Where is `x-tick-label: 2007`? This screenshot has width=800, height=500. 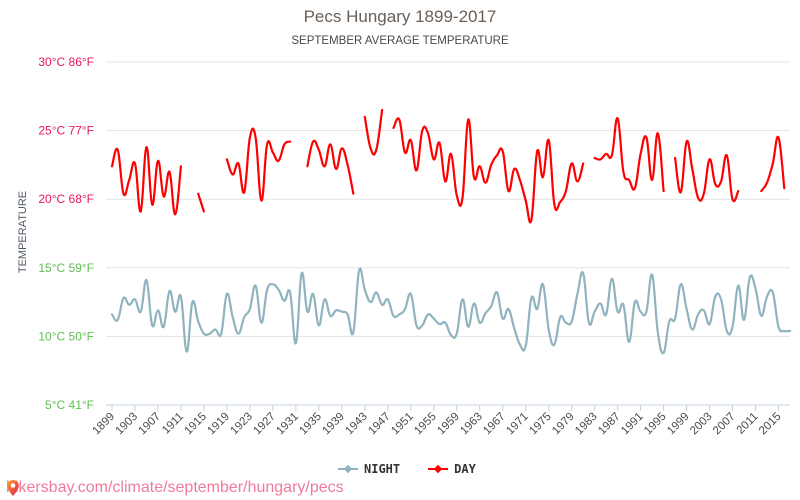
x-tick-label: 2007 is located at coordinates (724, 424).